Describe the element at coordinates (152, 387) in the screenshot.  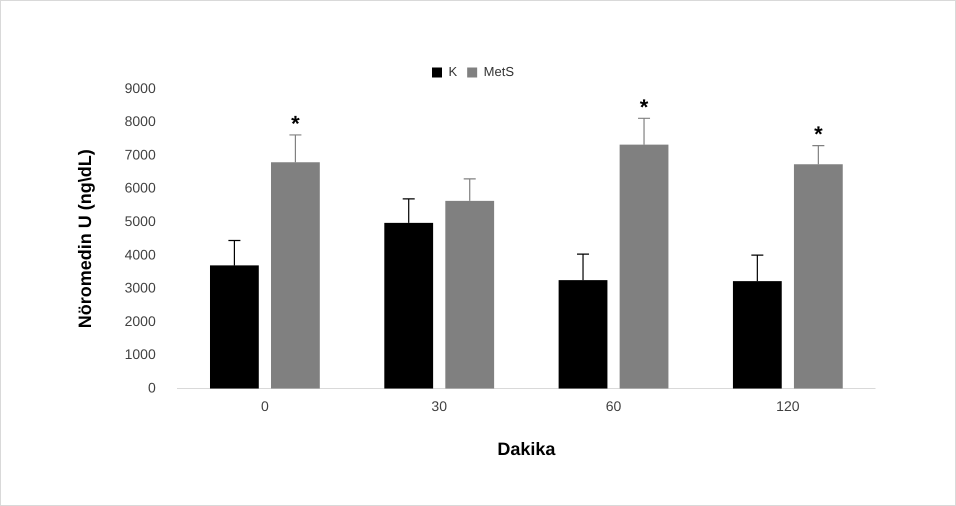
I see `y-tick-label: 0` at that location.